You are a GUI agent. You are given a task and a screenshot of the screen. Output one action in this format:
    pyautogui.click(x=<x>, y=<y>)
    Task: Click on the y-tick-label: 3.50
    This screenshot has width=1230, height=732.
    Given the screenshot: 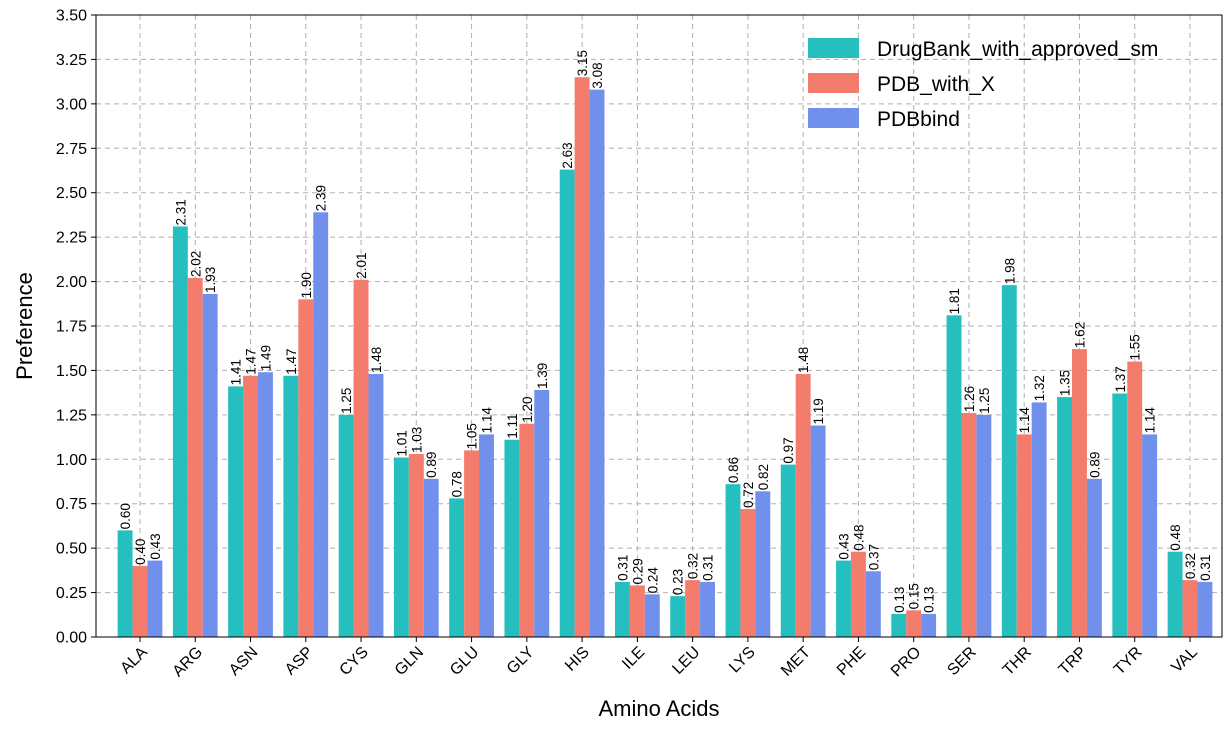 What is the action you would take?
    pyautogui.click(x=71, y=16)
    